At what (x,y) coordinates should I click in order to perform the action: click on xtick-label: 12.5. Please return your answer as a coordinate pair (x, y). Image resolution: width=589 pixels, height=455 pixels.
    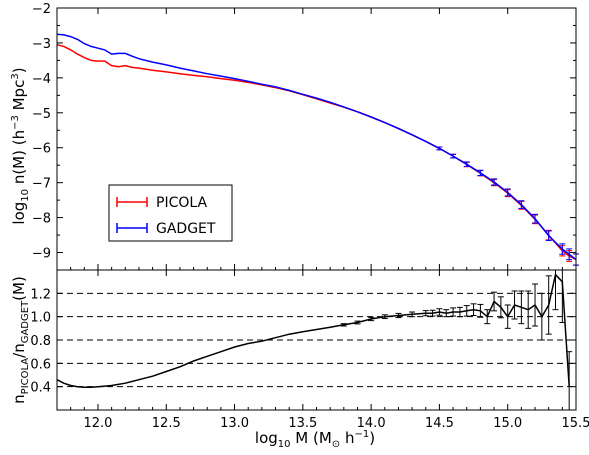
    Looking at the image, I should click on (166, 423).